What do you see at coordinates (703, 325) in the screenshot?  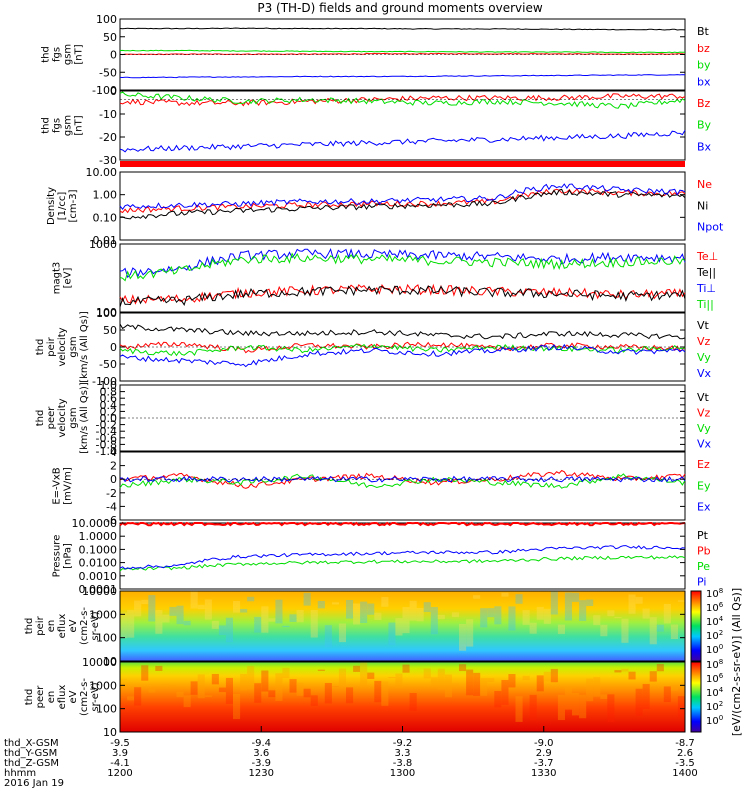 I see `legend-entry: Vt` at bounding box center [703, 325].